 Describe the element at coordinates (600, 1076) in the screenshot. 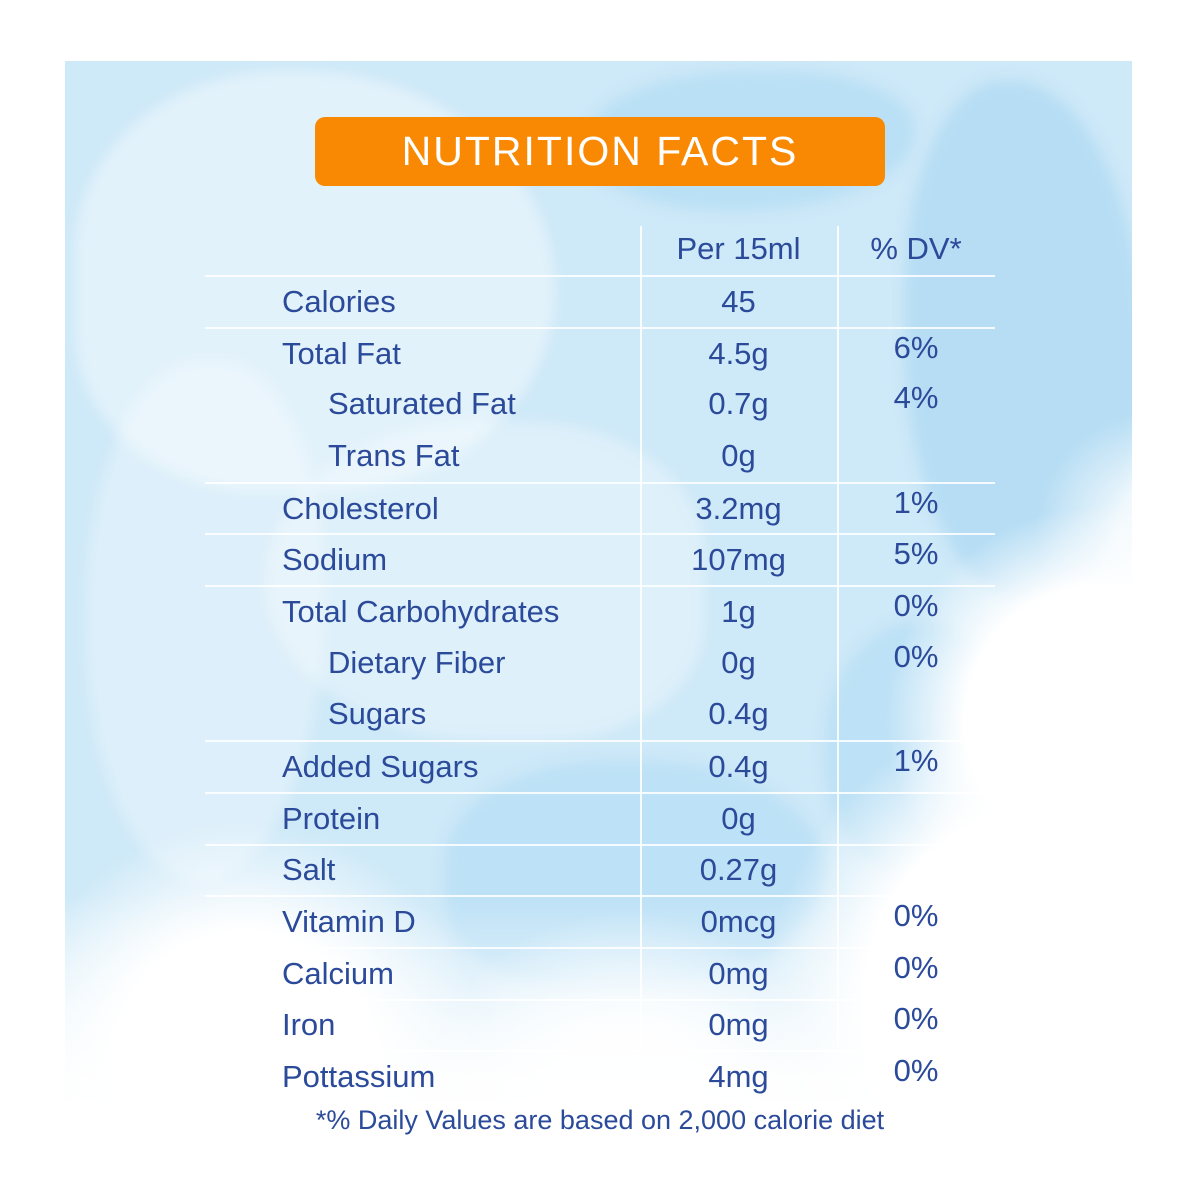

I see `table-row: Pottassium 4mg 0%` at that location.